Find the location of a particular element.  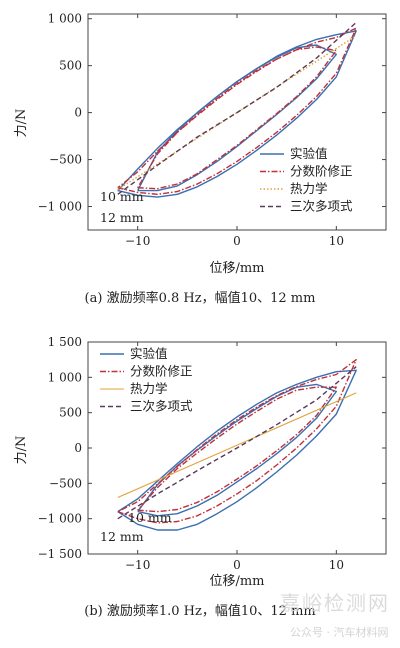

legend-label-a-2: 热力学 is located at coordinates (309, 188).